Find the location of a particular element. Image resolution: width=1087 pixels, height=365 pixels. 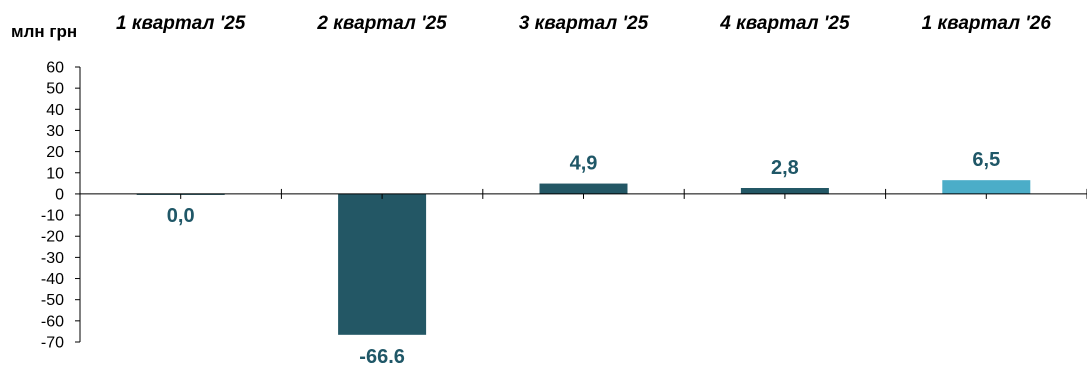

y-tick-label: 30 is located at coordinates (55, 131).